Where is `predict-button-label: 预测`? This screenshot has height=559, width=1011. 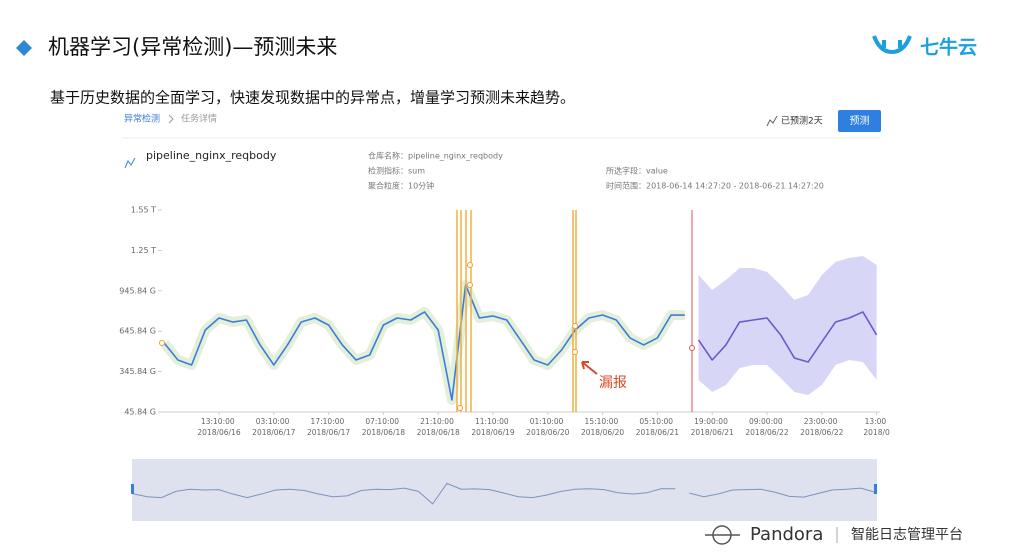
predict-button-label: 预测 is located at coordinates (860, 120).